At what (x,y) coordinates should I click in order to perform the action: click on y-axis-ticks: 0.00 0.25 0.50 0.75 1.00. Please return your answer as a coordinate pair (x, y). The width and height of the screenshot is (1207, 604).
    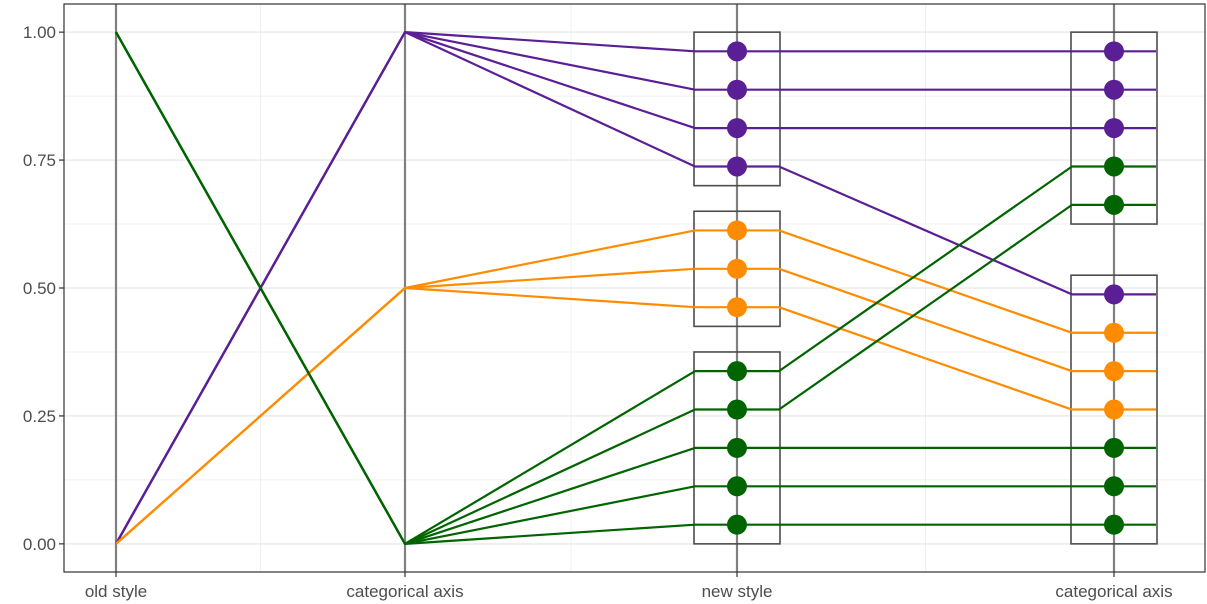
    Looking at the image, I should click on (43, 288).